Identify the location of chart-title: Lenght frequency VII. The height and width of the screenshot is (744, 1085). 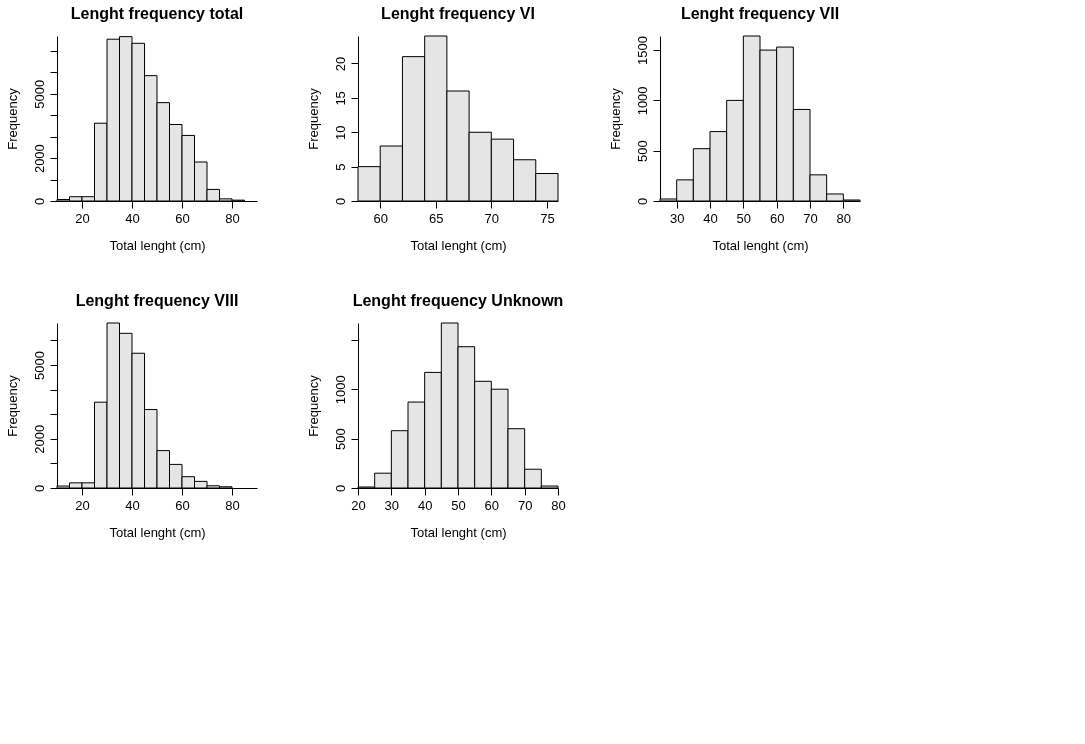
(760, 13).